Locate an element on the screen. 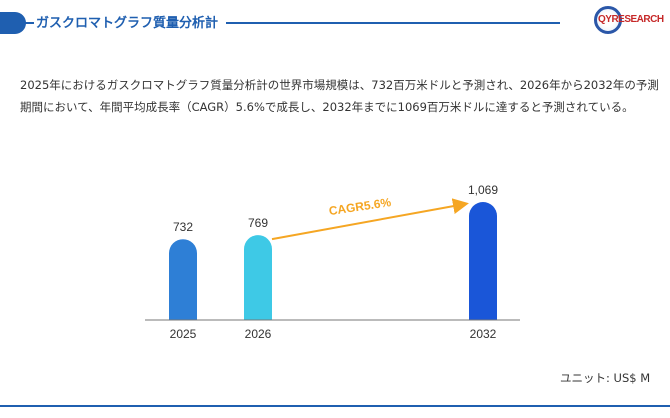 The height and width of the screenshot is (418, 670). value-label-2025: 732 is located at coordinates (183, 227).